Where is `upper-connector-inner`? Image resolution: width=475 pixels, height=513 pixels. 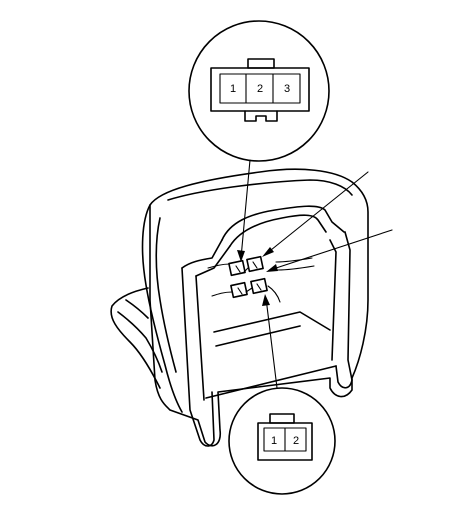
upper-connector-inner is located at coordinates (260, 88).